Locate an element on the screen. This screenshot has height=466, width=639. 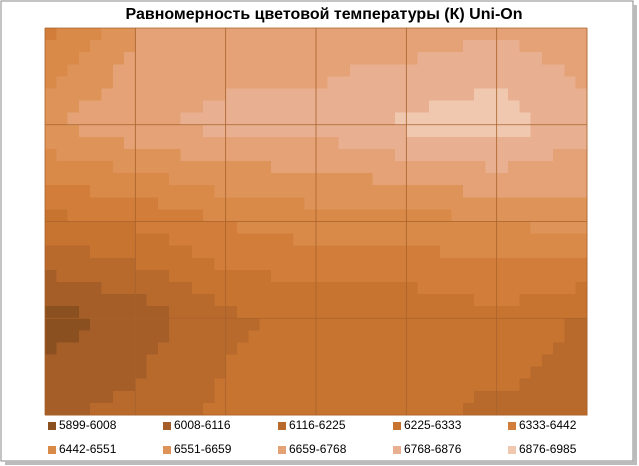
legend-label: 6008-6116 is located at coordinates (202, 425).